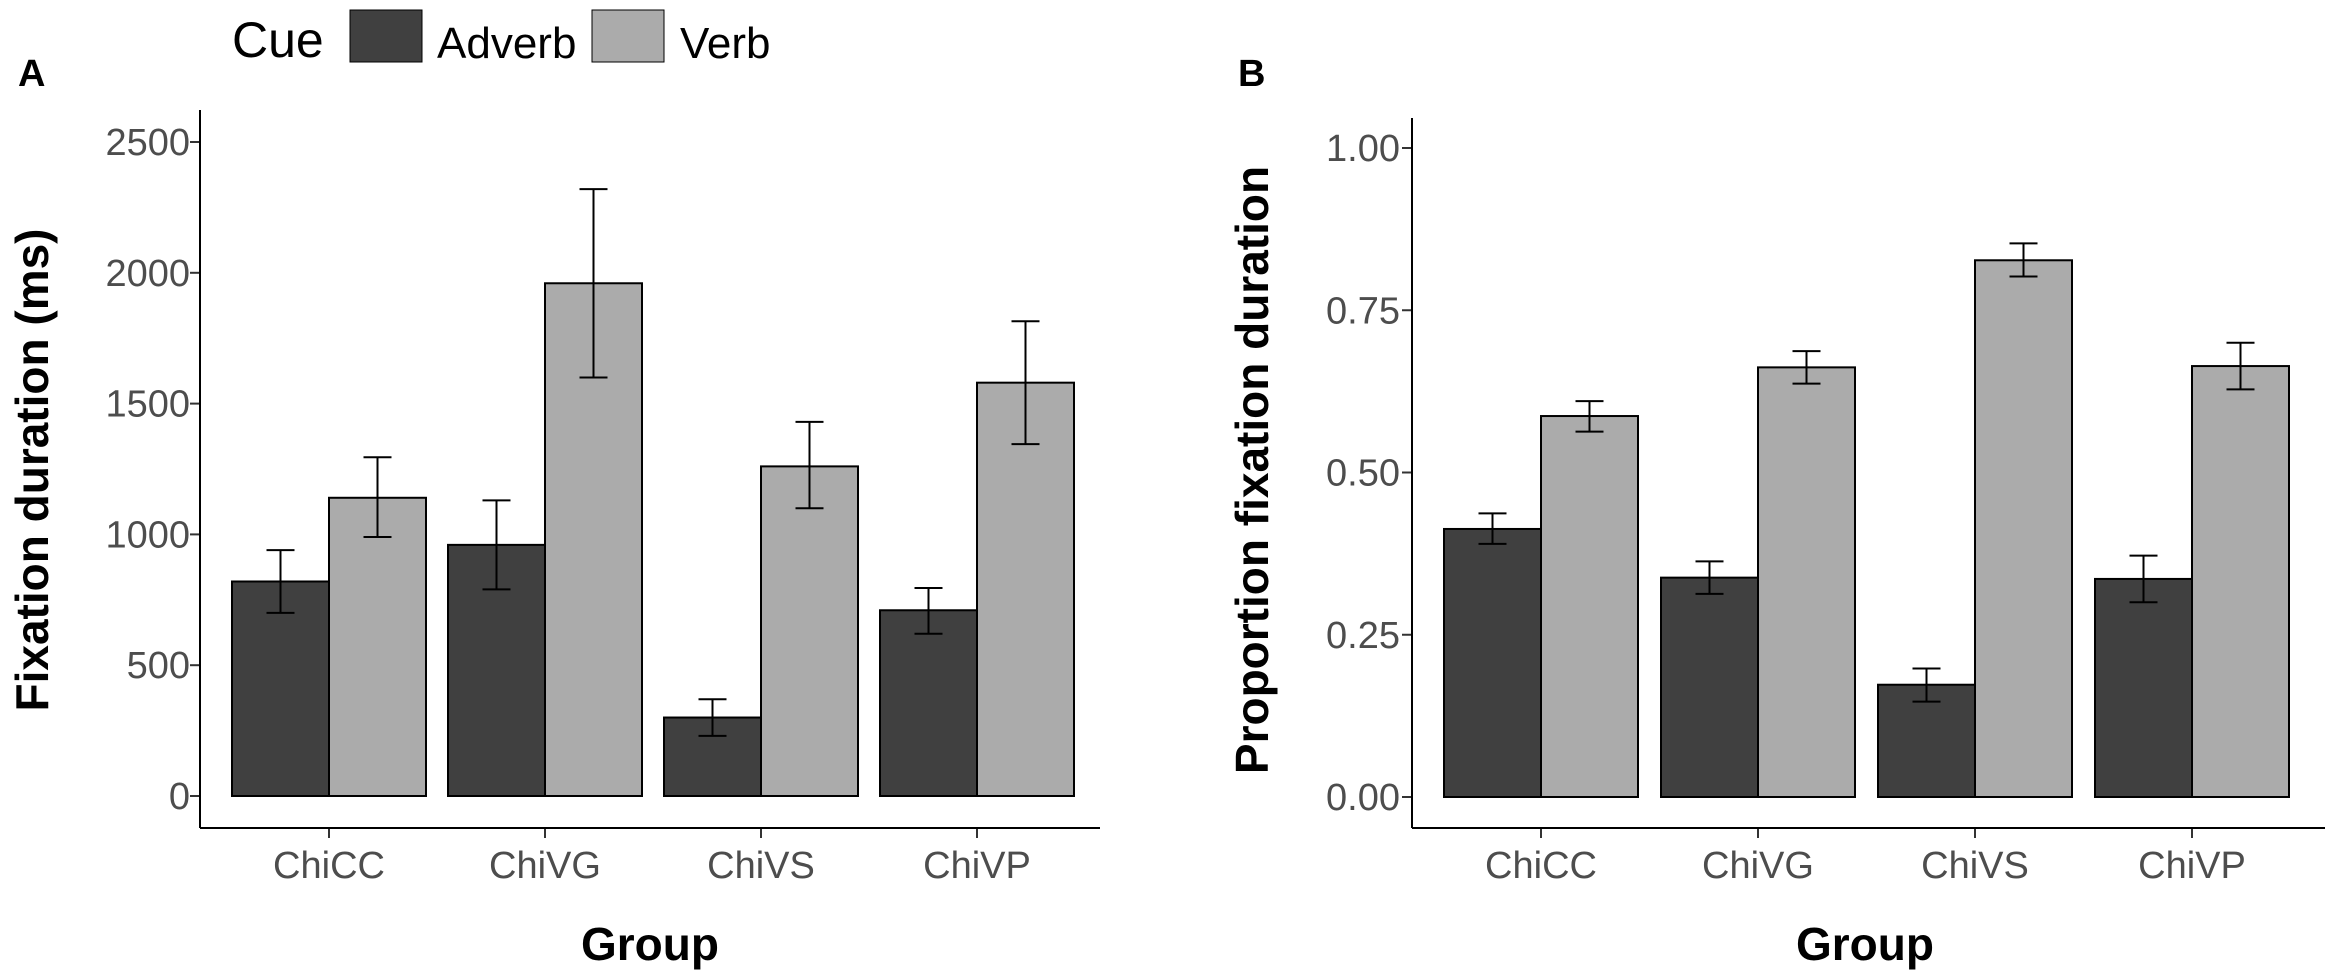 This screenshot has width=2333, height=974. I want to click on panel-a-bar-chicc-verb, so click(377, 646).